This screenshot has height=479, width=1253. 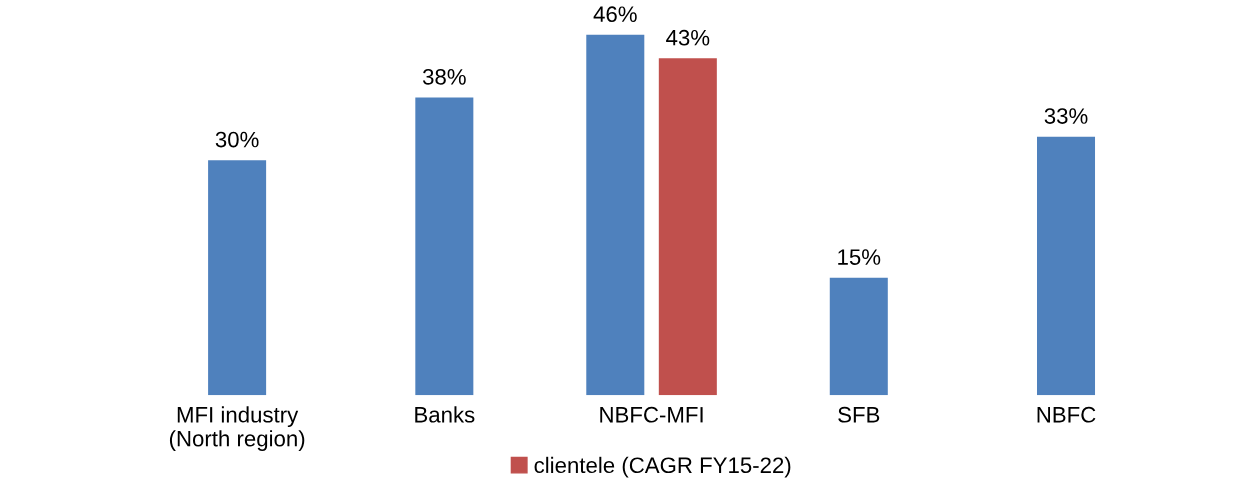 What do you see at coordinates (688, 37) in the screenshot?
I see `data-label: 43%` at bounding box center [688, 37].